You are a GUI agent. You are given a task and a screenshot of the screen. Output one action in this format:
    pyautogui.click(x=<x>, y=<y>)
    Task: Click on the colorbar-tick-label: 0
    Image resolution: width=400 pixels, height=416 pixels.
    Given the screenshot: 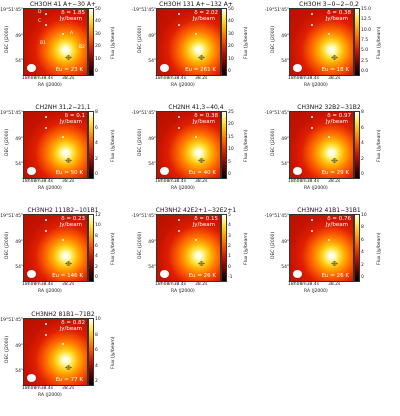 What is the action you would take?
    pyautogui.click(x=362, y=277)
    